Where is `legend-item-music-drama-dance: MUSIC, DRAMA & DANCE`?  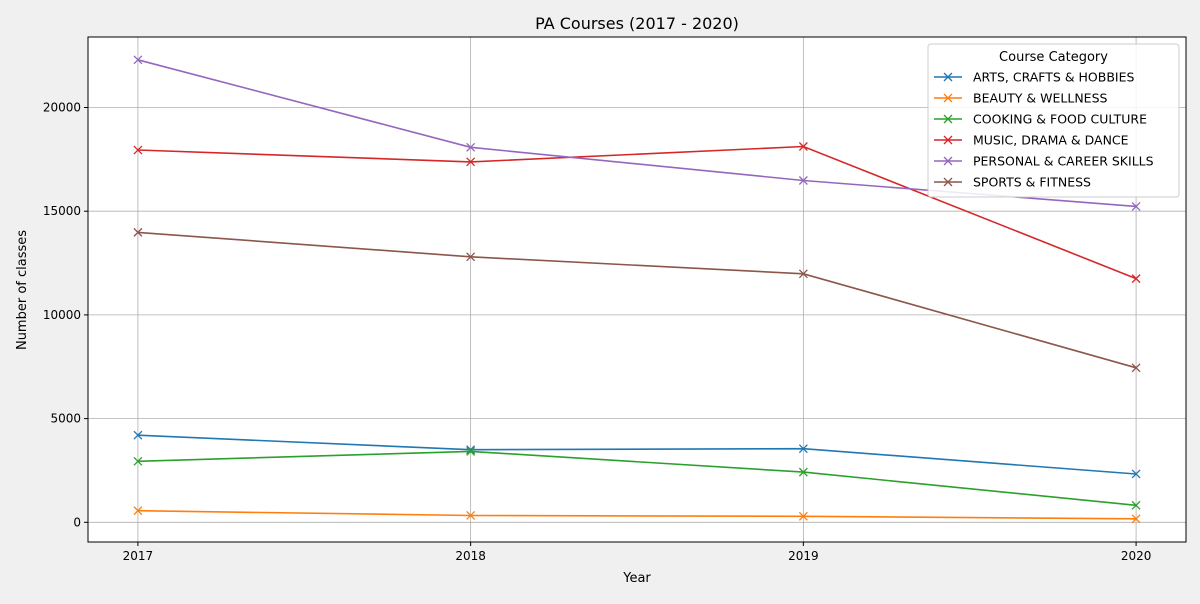 legend-item-music-drama-dance: MUSIC, DRAMA & DANCE is located at coordinates (1031, 140).